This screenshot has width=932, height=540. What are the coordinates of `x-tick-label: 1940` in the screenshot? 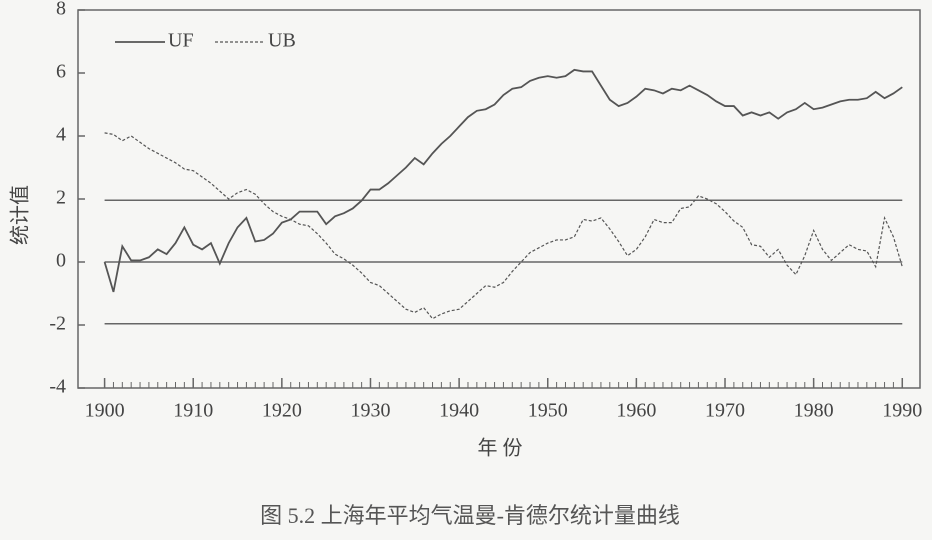 It's located at (459, 411).